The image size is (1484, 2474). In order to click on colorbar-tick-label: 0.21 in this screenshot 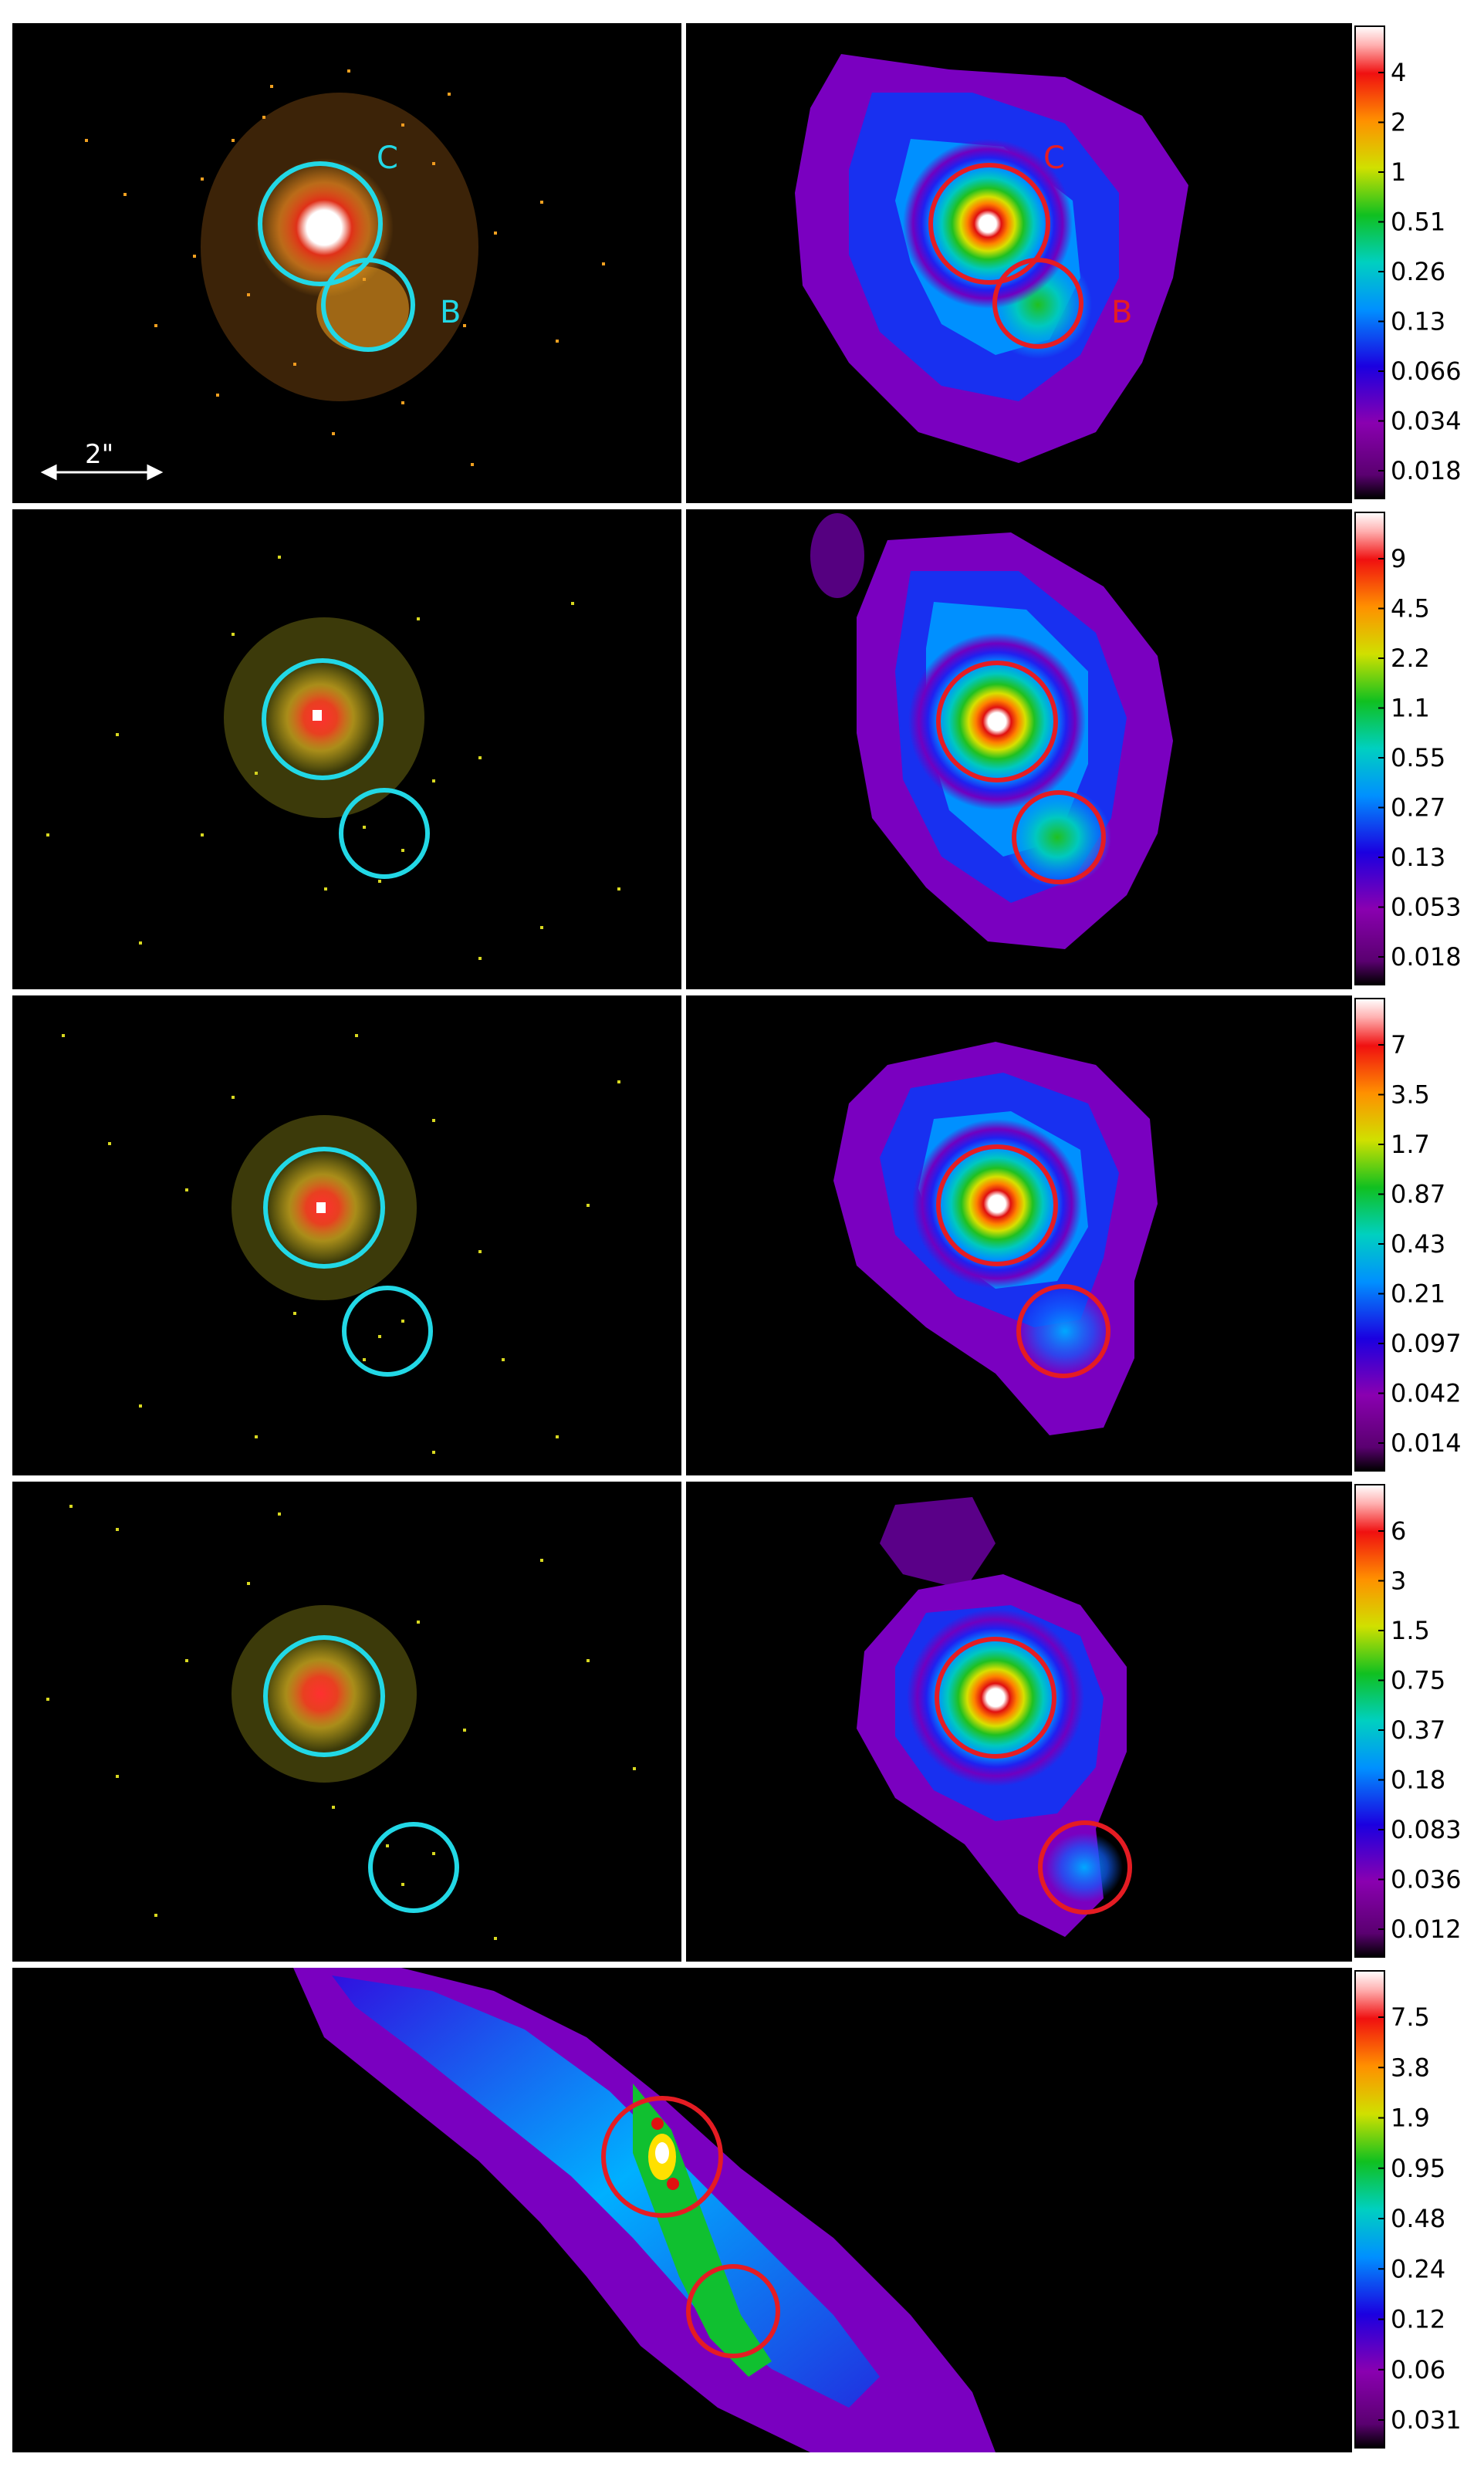, I will do `click(1418, 1294)`.